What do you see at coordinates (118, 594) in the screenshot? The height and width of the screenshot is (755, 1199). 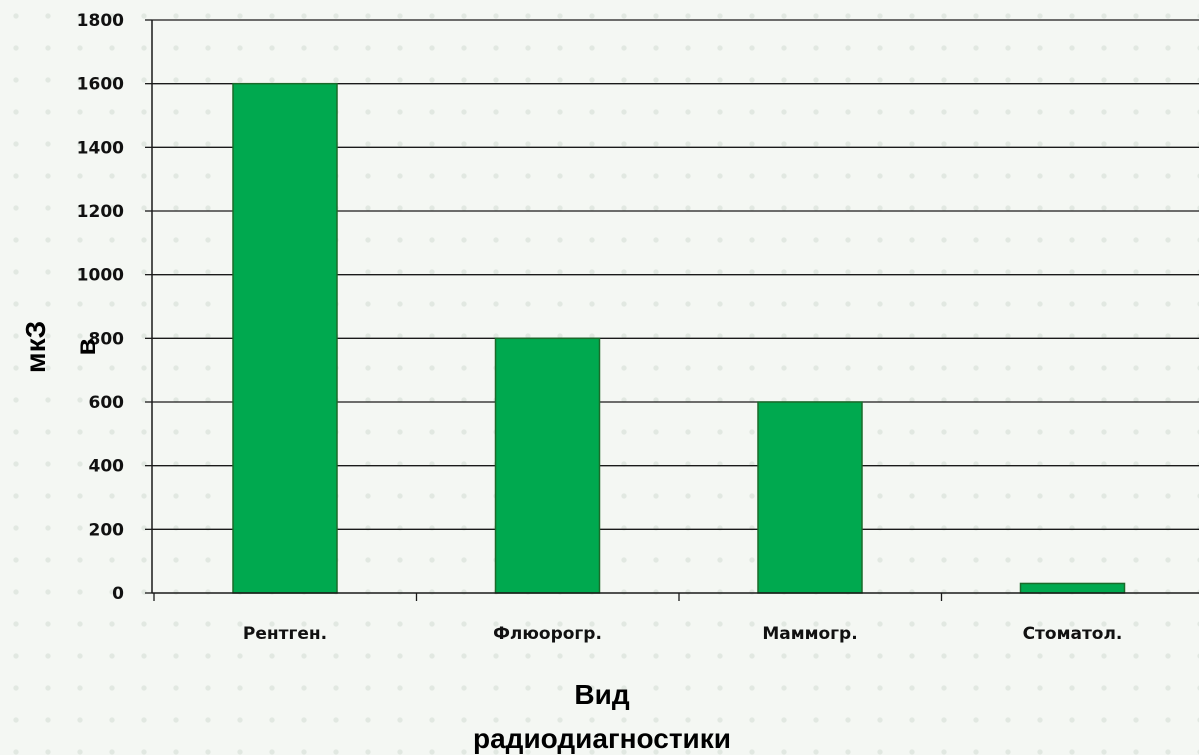 I see `y-tick-label: 0` at bounding box center [118, 594].